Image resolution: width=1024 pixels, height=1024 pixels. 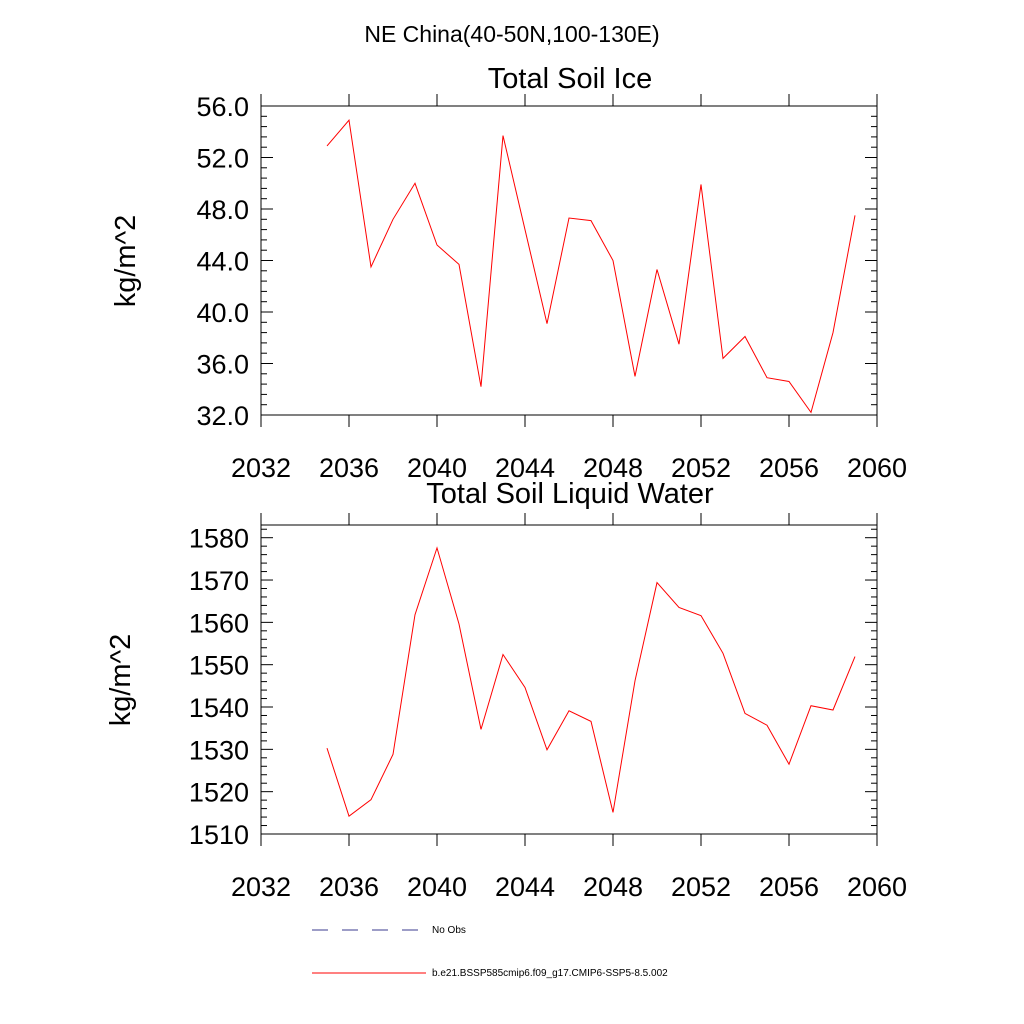 What do you see at coordinates (222, 159) in the screenshot?
I see `y-tick-label: 52.0` at bounding box center [222, 159].